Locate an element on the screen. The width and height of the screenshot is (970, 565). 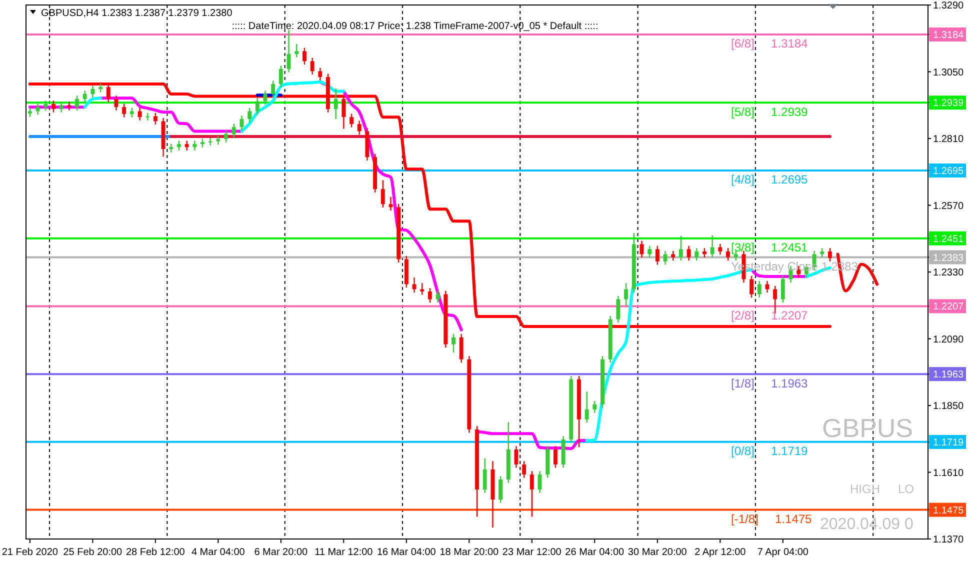
x-tick-label: 23 Mar 12:00 is located at coordinates (532, 552).